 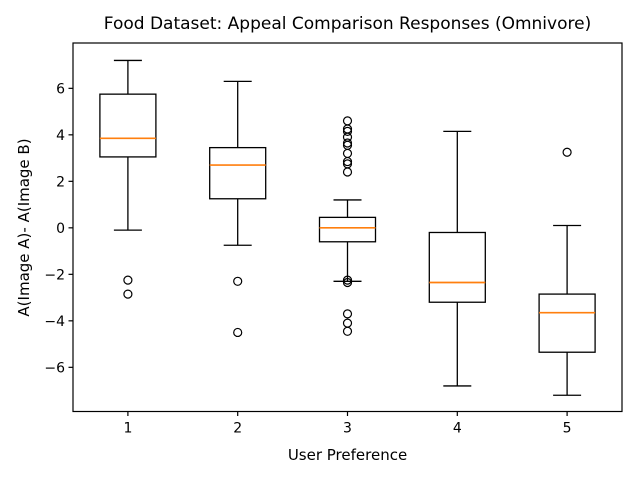 I want to click on x-tick-label: 3, so click(x=347, y=429).